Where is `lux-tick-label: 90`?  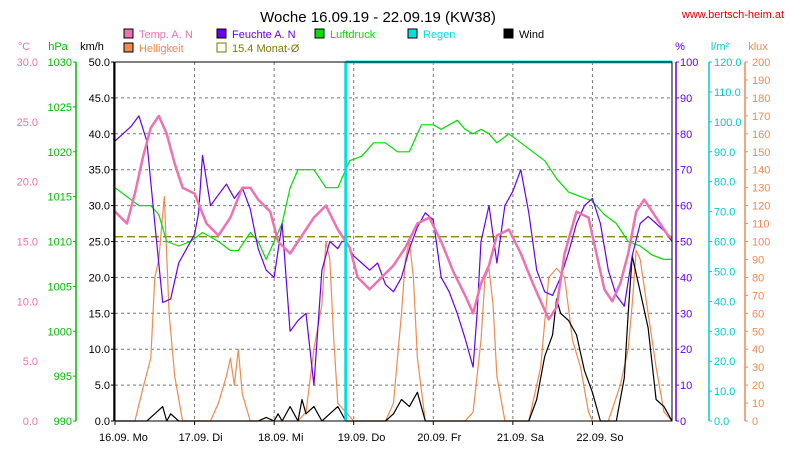
lux-tick-label: 90 is located at coordinates (758, 260).